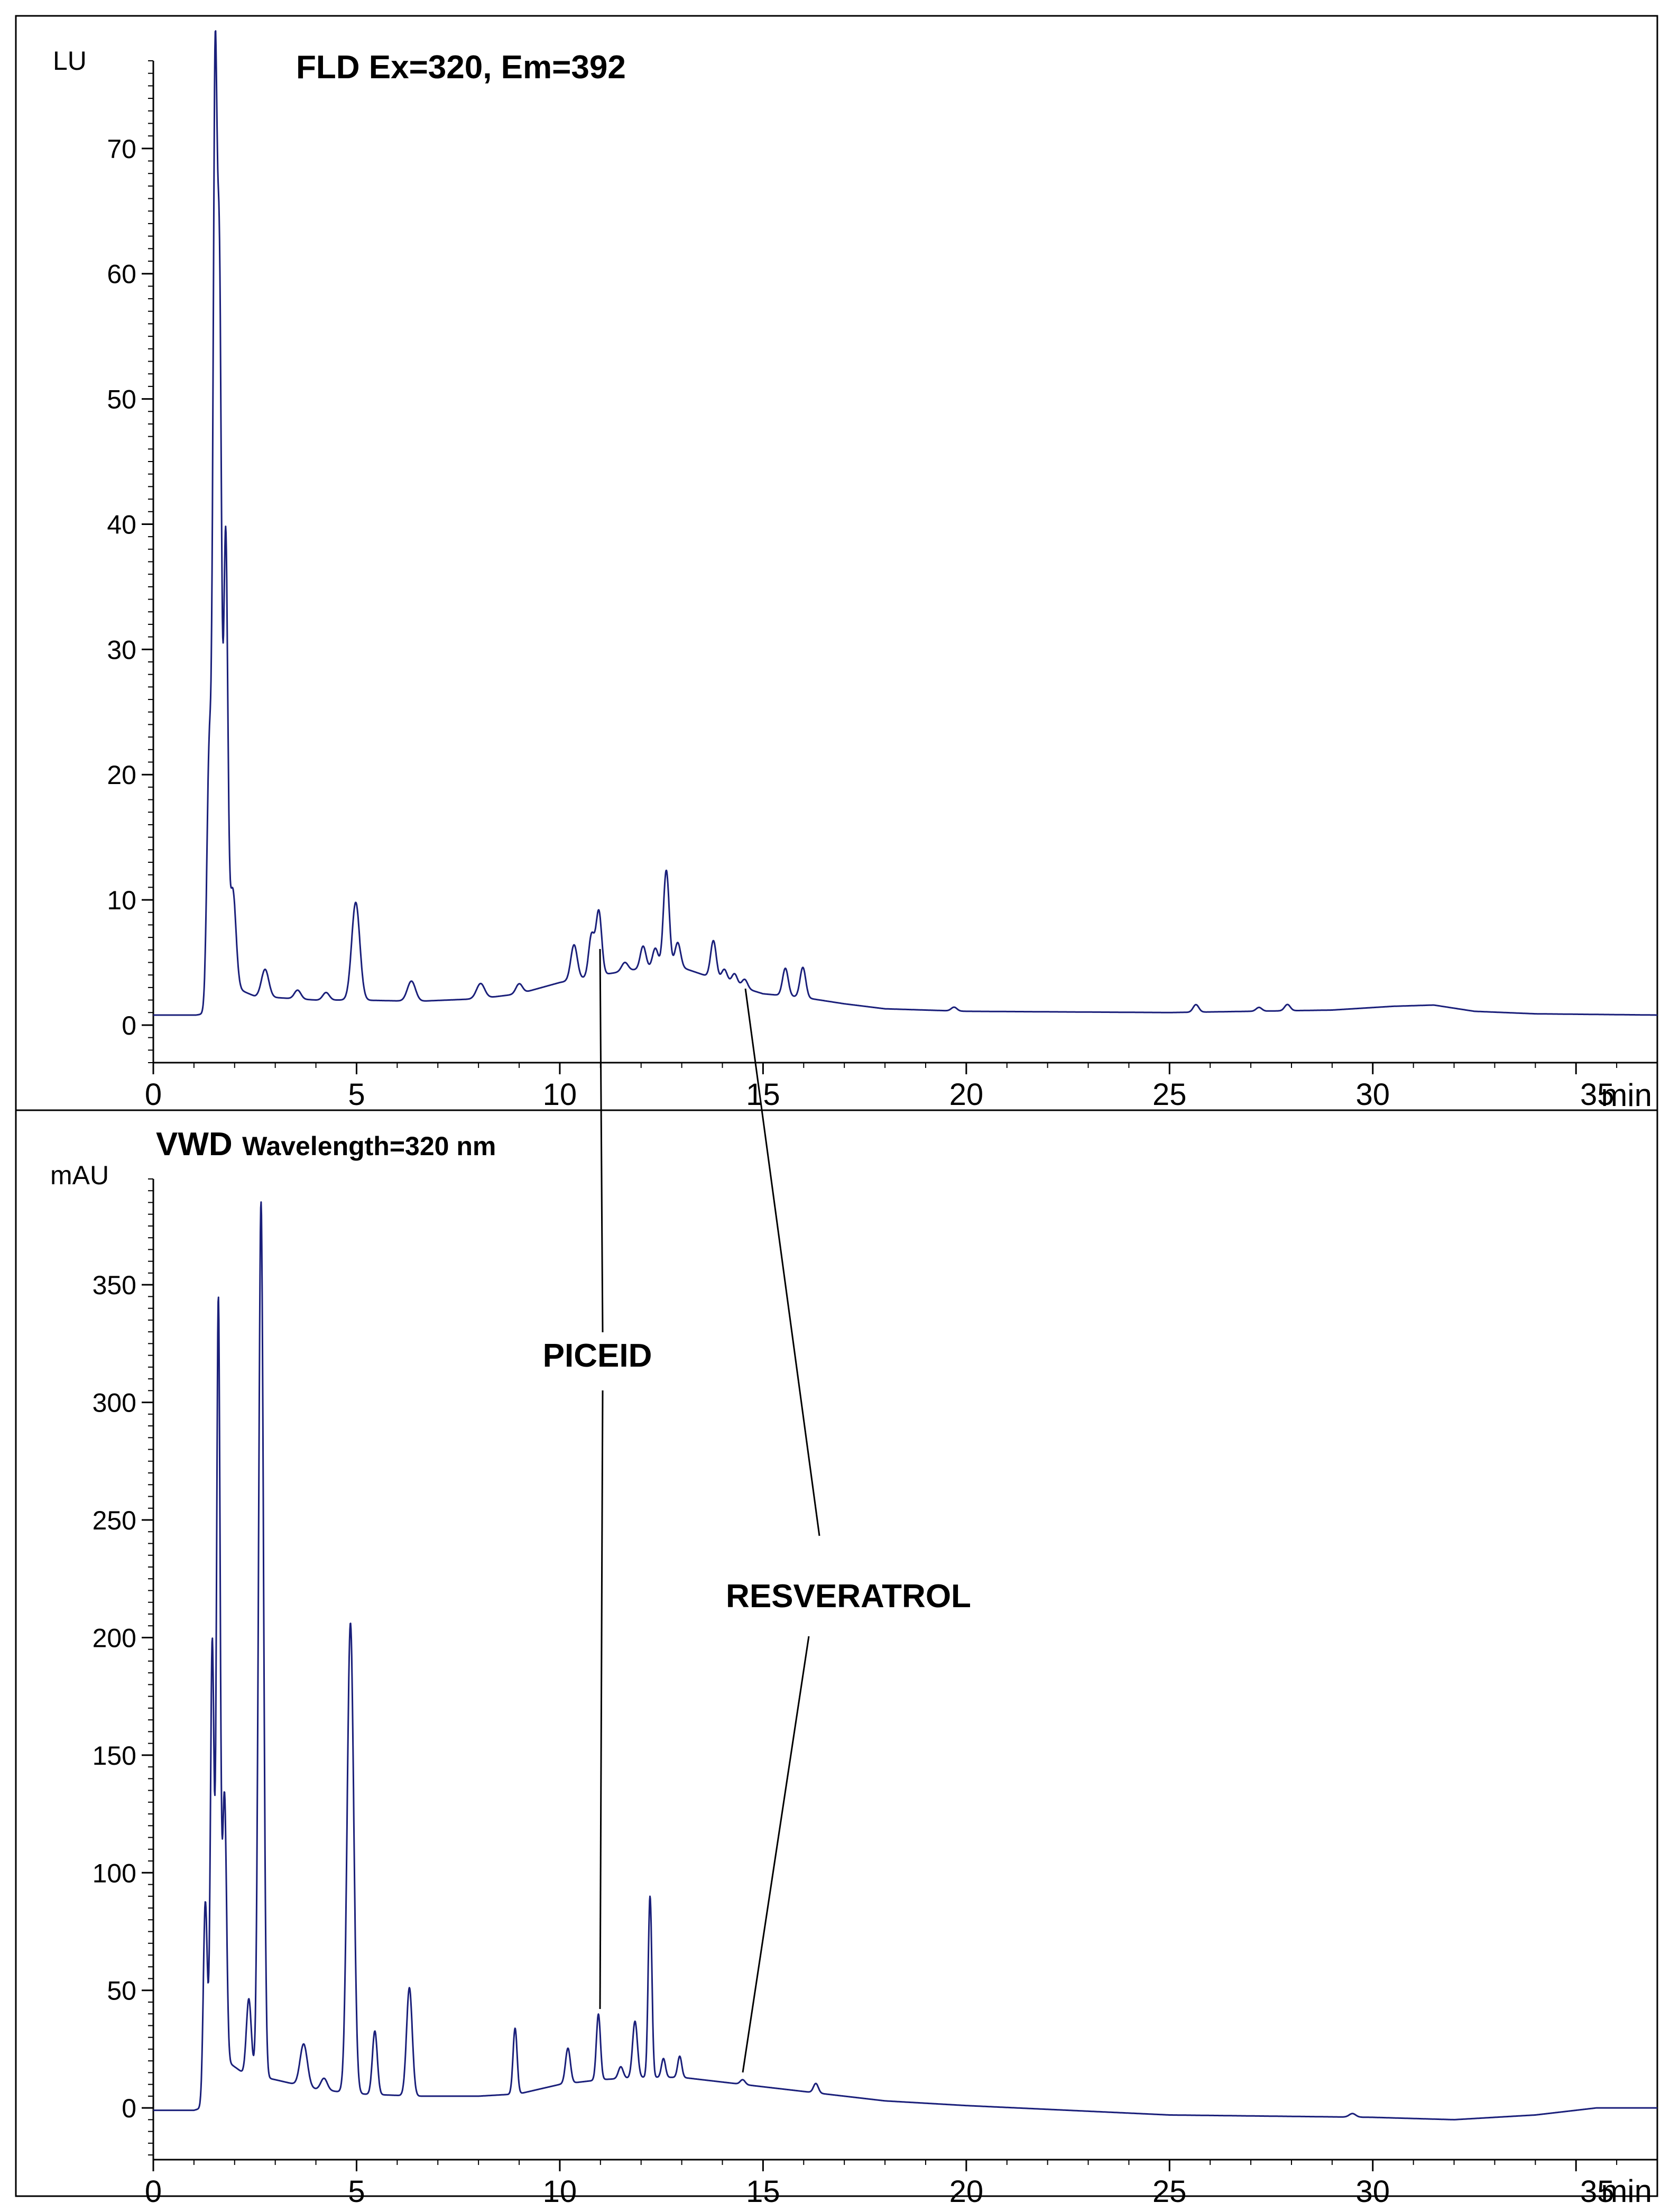 This screenshot has height=2212, width=1670. Describe the element at coordinates (776, 1854) in the screenshot. I see `resveratrol-leader-lower` at that location.